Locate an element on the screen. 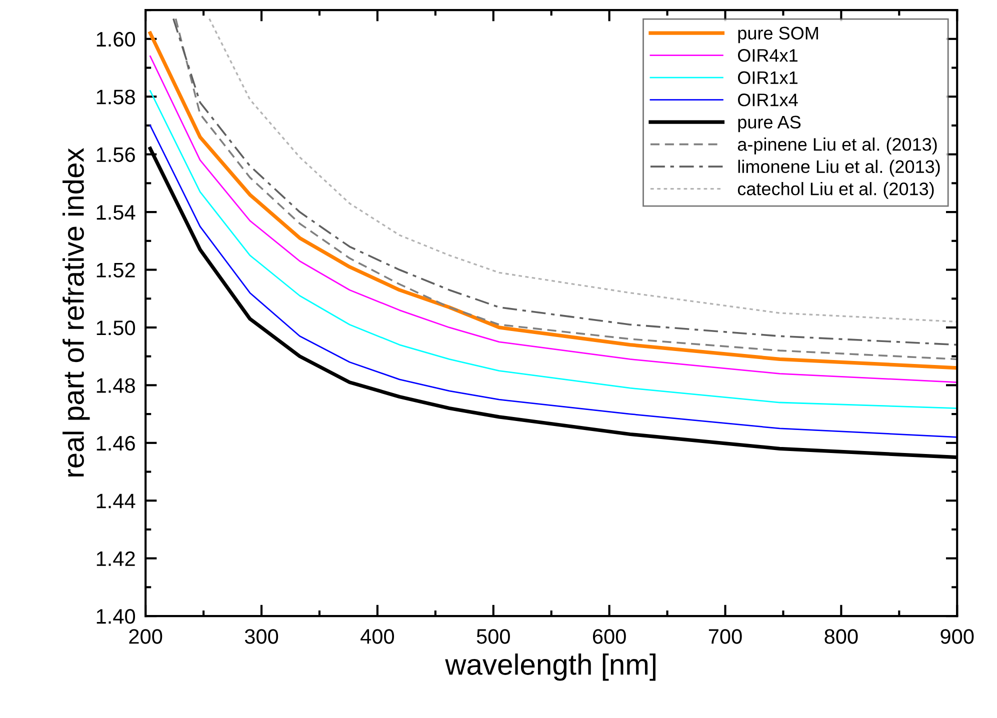 The width and height of the screenshot is (997, 718). legend-label: OIR1x4 is located at coordinates (768, 100).